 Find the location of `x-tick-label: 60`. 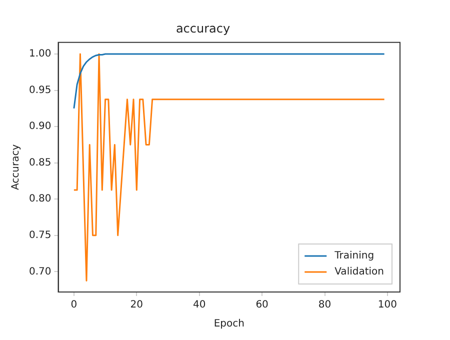

x-tick-label: 60 is located at coordinates (262, 305).